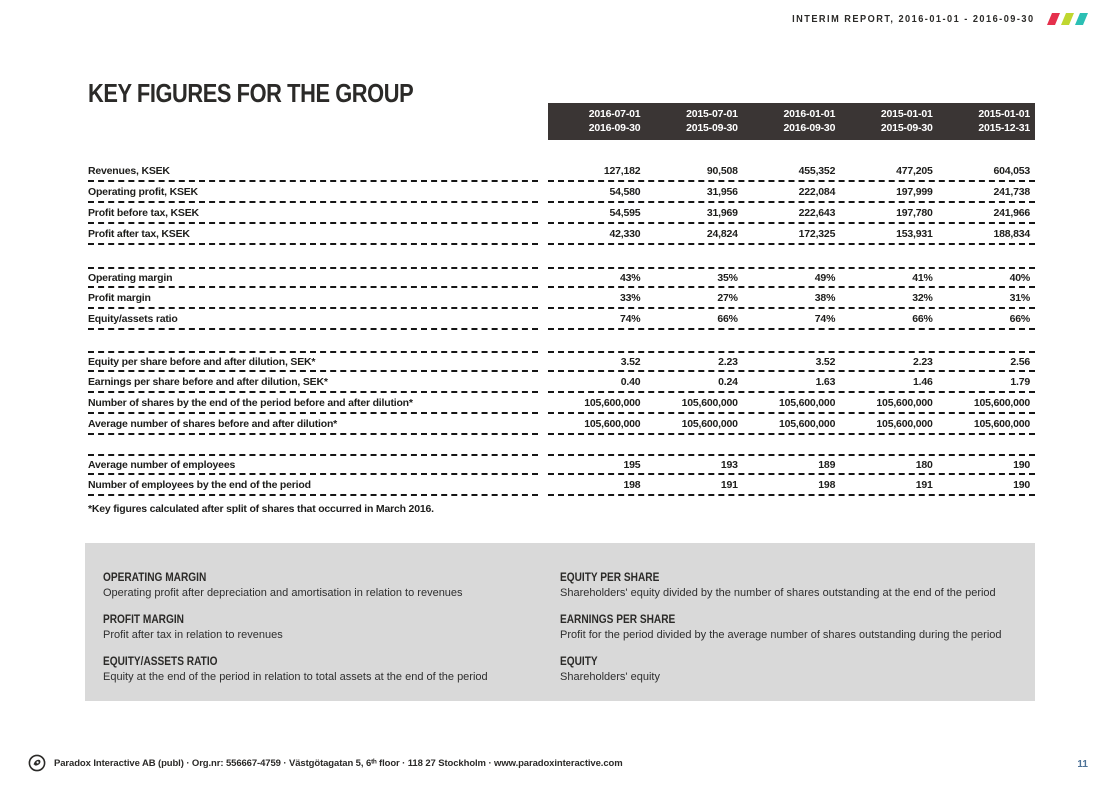  What do you see at coordinates (155, 578) in the screenshot?
I see `definition-term: OPERATING MARGIN` at bounding box center [155, 578].